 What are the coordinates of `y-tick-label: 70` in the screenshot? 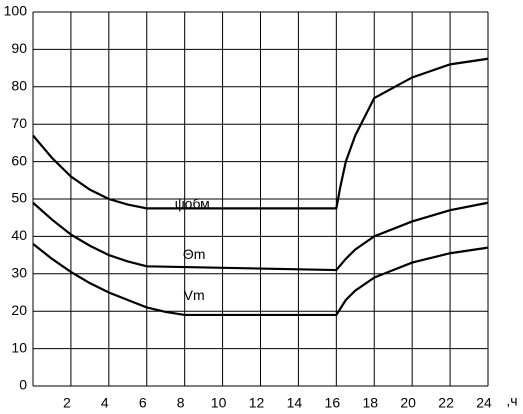 It's located at (19, 123).